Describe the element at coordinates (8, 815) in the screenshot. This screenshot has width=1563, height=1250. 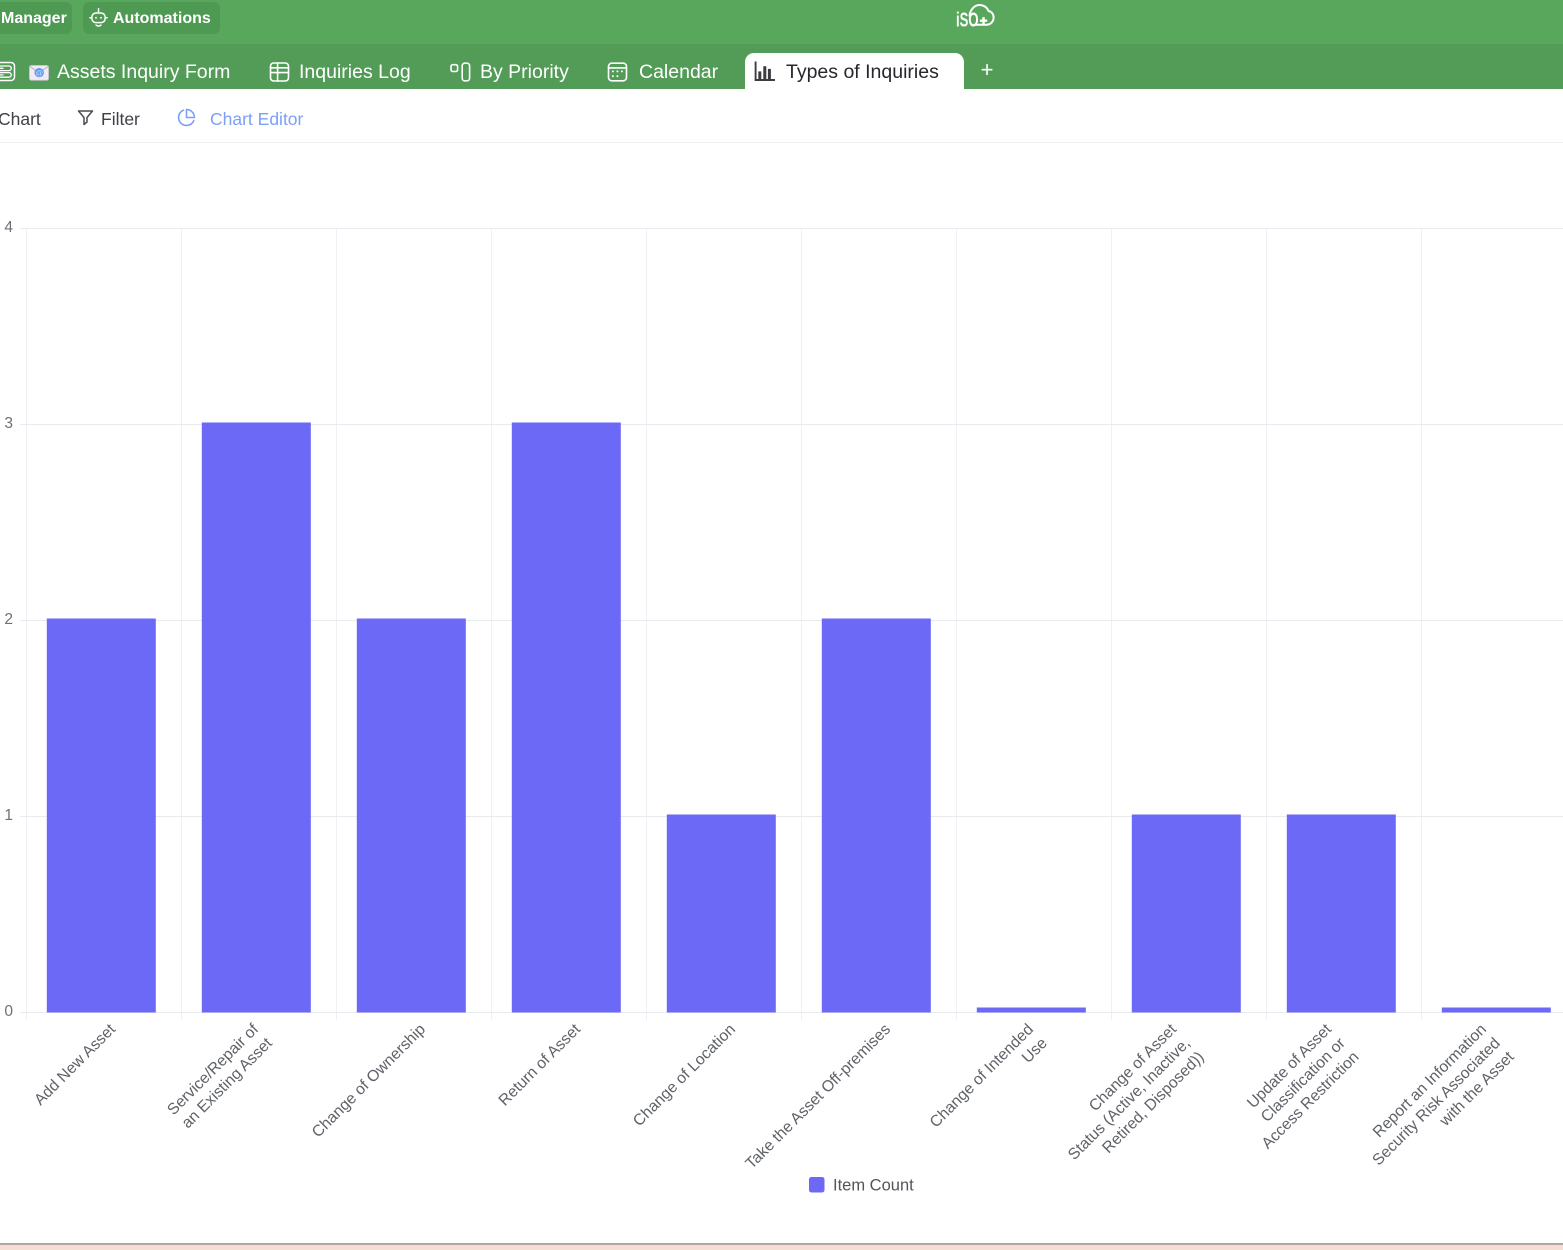
I see `svg-text: 1` at that location.